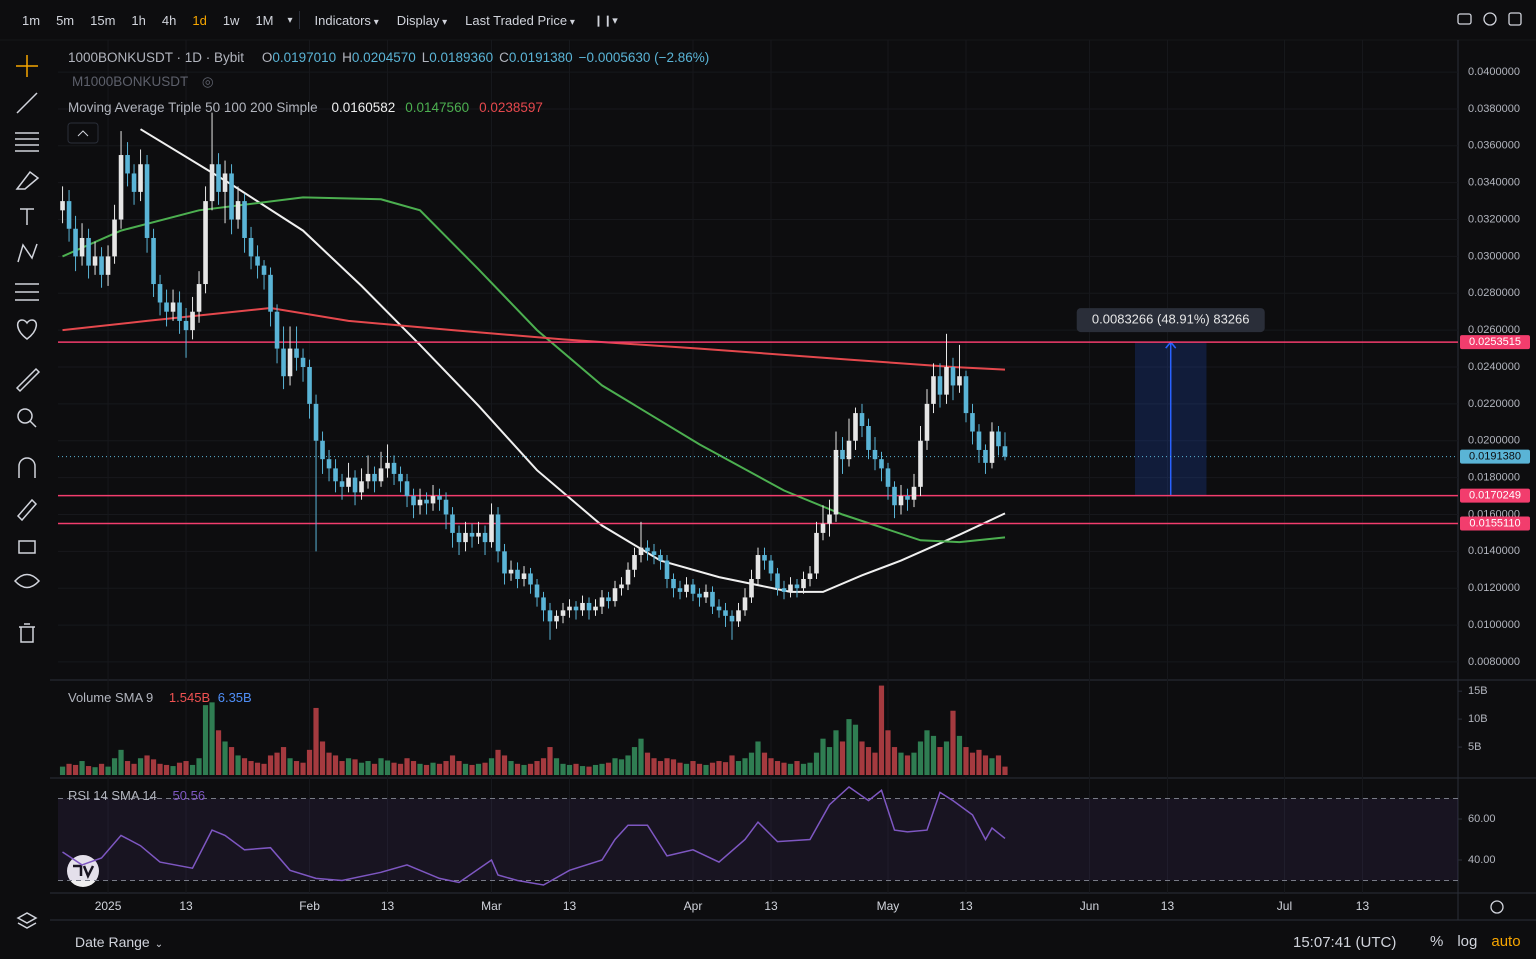 Image resolution: width=1536 pixels, height=959 pixels. I want to click on ruler-tool, so click(28, 380).